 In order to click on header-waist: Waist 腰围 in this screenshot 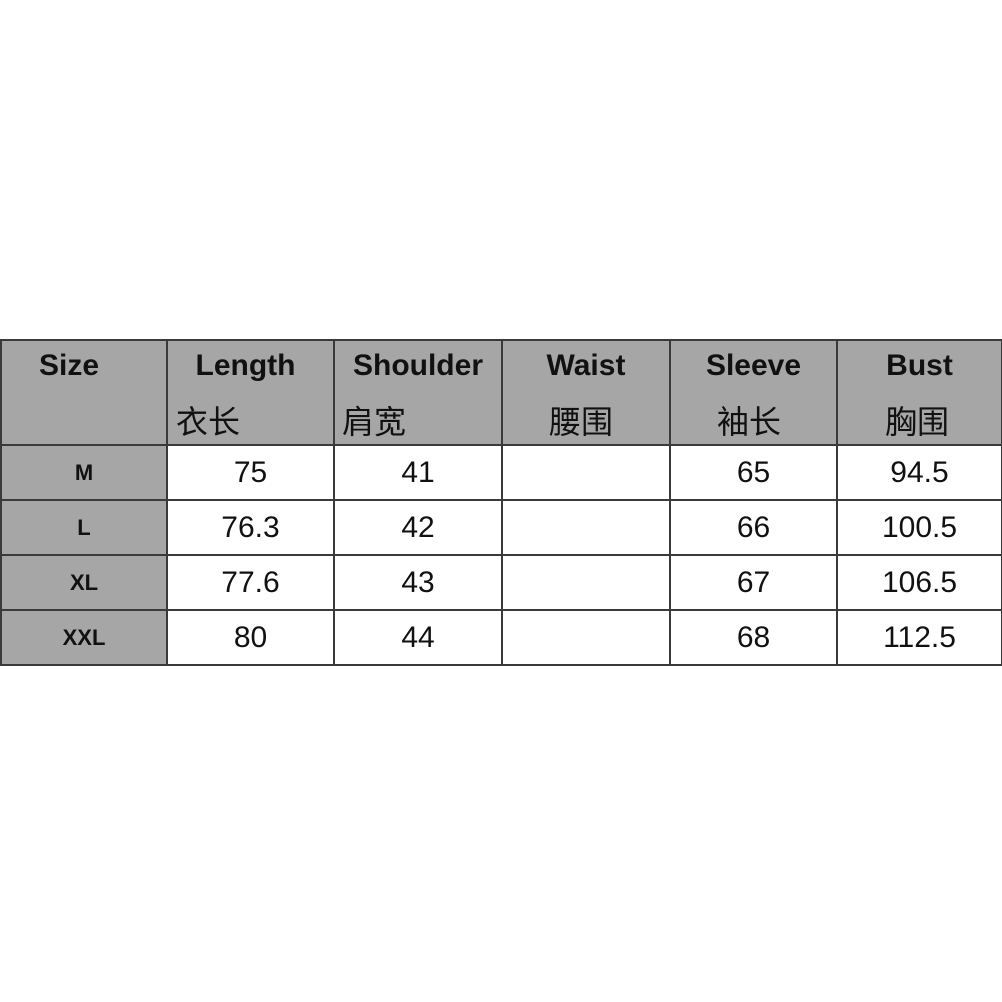, I will do `click(586, 392)`.